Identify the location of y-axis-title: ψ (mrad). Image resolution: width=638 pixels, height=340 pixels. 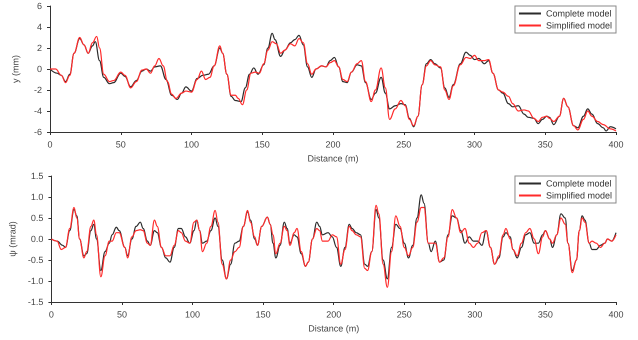
(13, 239).